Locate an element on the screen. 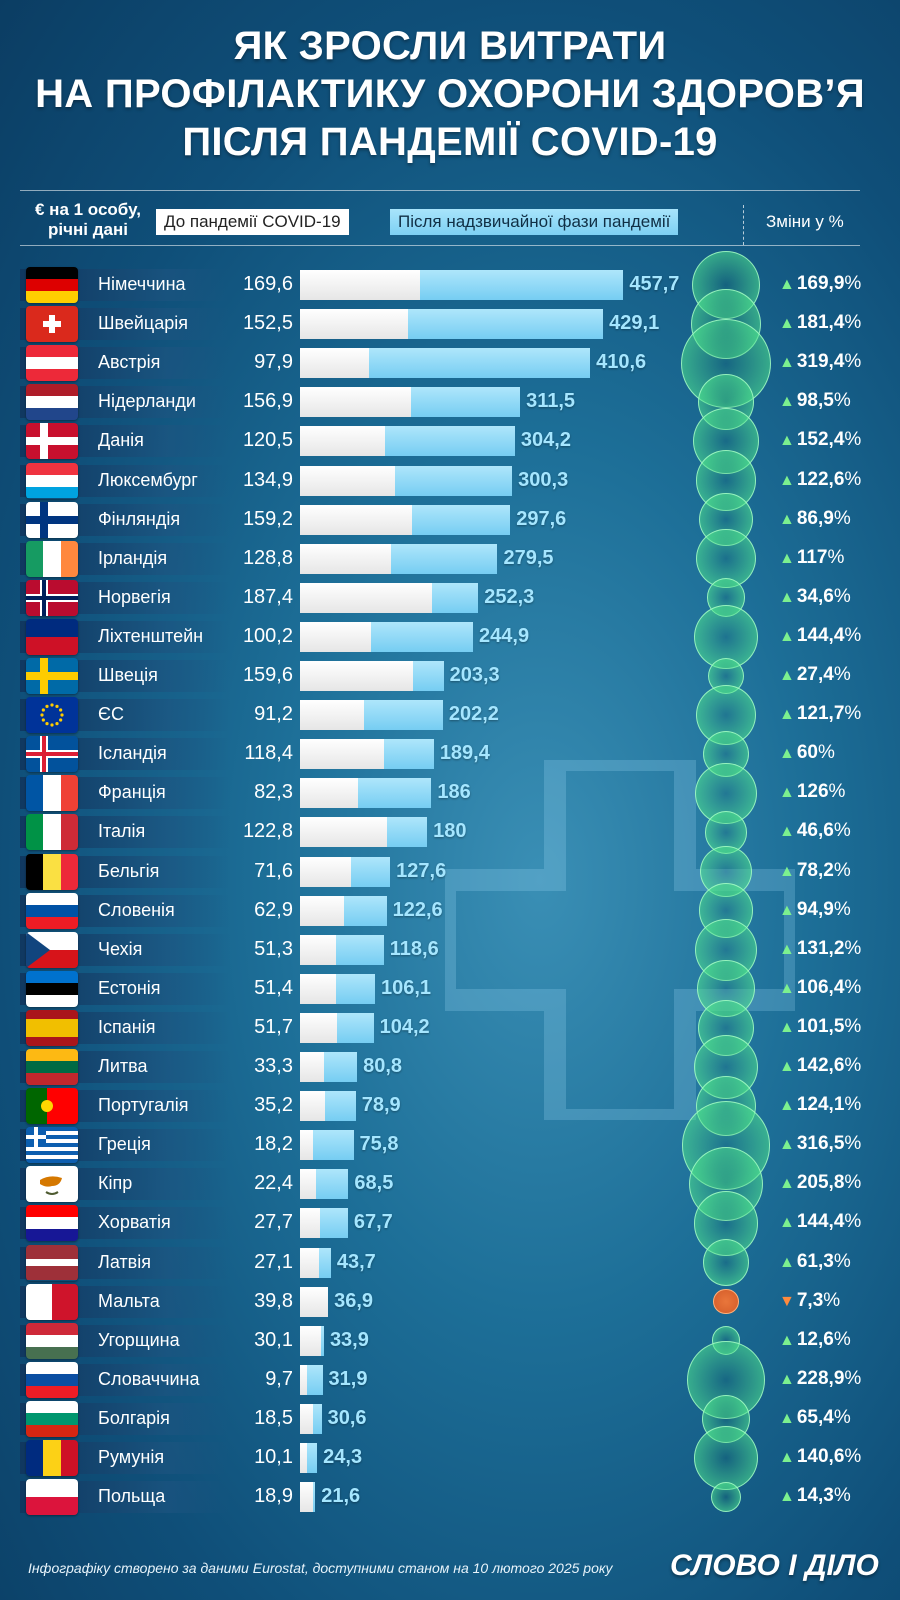  chart-row: Ірландія 128,8 279,5 ▲ 117% is located at coordinates (450, 558).